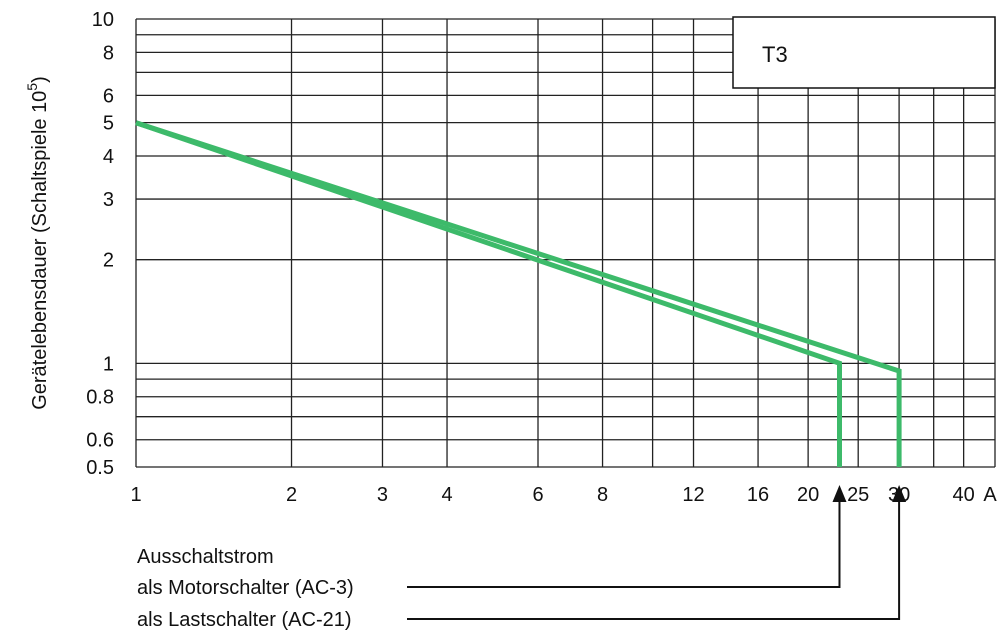 This screenshot has height=641, width=1003. What do you see at coordinates (100, 244) in the screenshot?
I see `y-tick-labels: 10 8 6 5 4 3 2 1 0.8 0.6 0.5` at bounding box center [100, 244].